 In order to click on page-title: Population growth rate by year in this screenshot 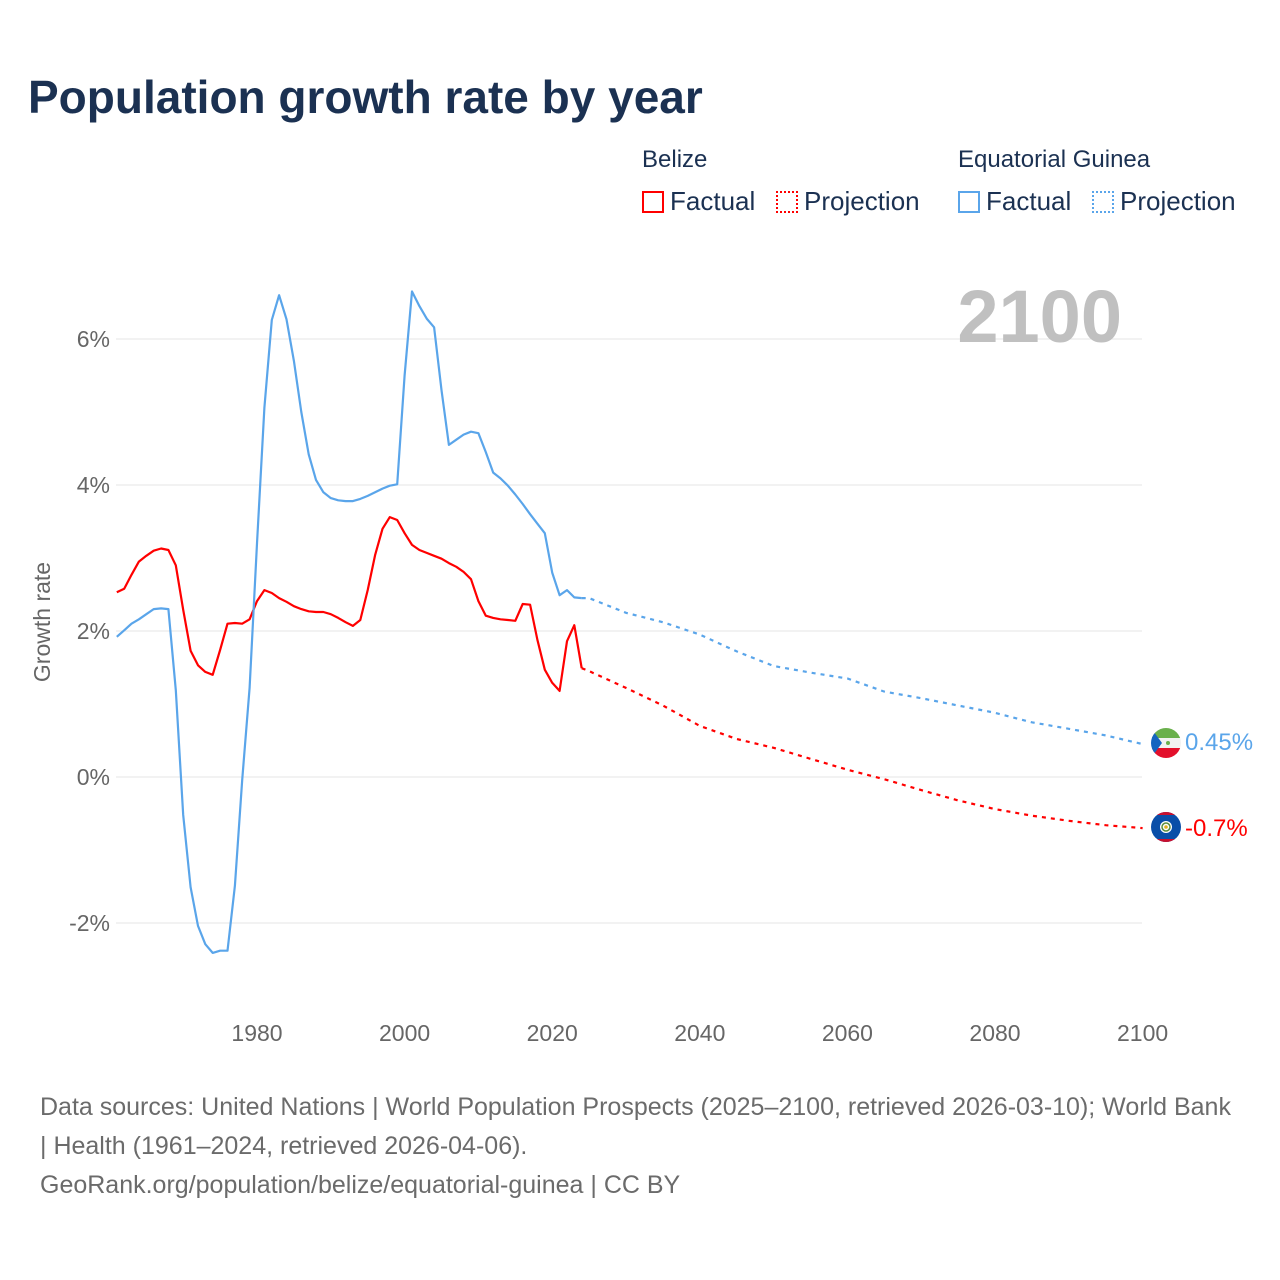, I will do `click(365, 97)`.